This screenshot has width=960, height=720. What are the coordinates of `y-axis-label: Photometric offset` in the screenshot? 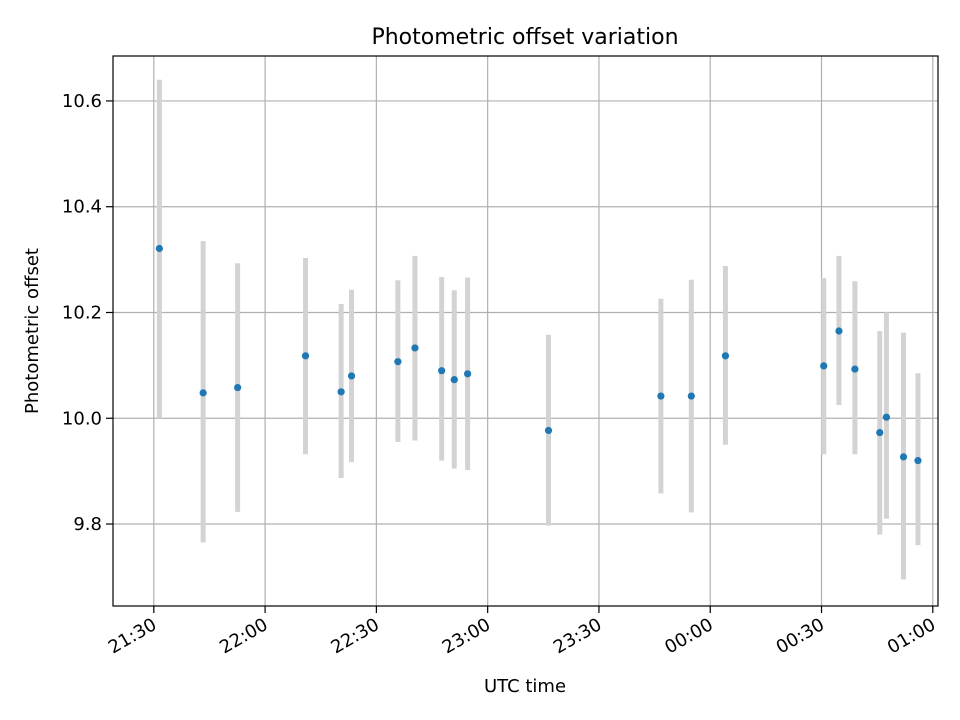 It's located at (32, 331).